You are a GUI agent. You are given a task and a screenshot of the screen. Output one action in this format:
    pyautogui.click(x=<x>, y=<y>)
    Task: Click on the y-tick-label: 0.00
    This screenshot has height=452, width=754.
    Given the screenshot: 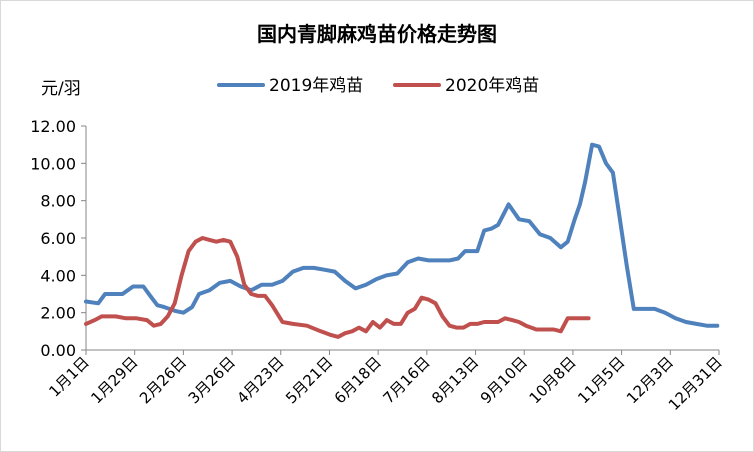 What is the action you would take?
    pyautogui.click(x=58, y=350)
    